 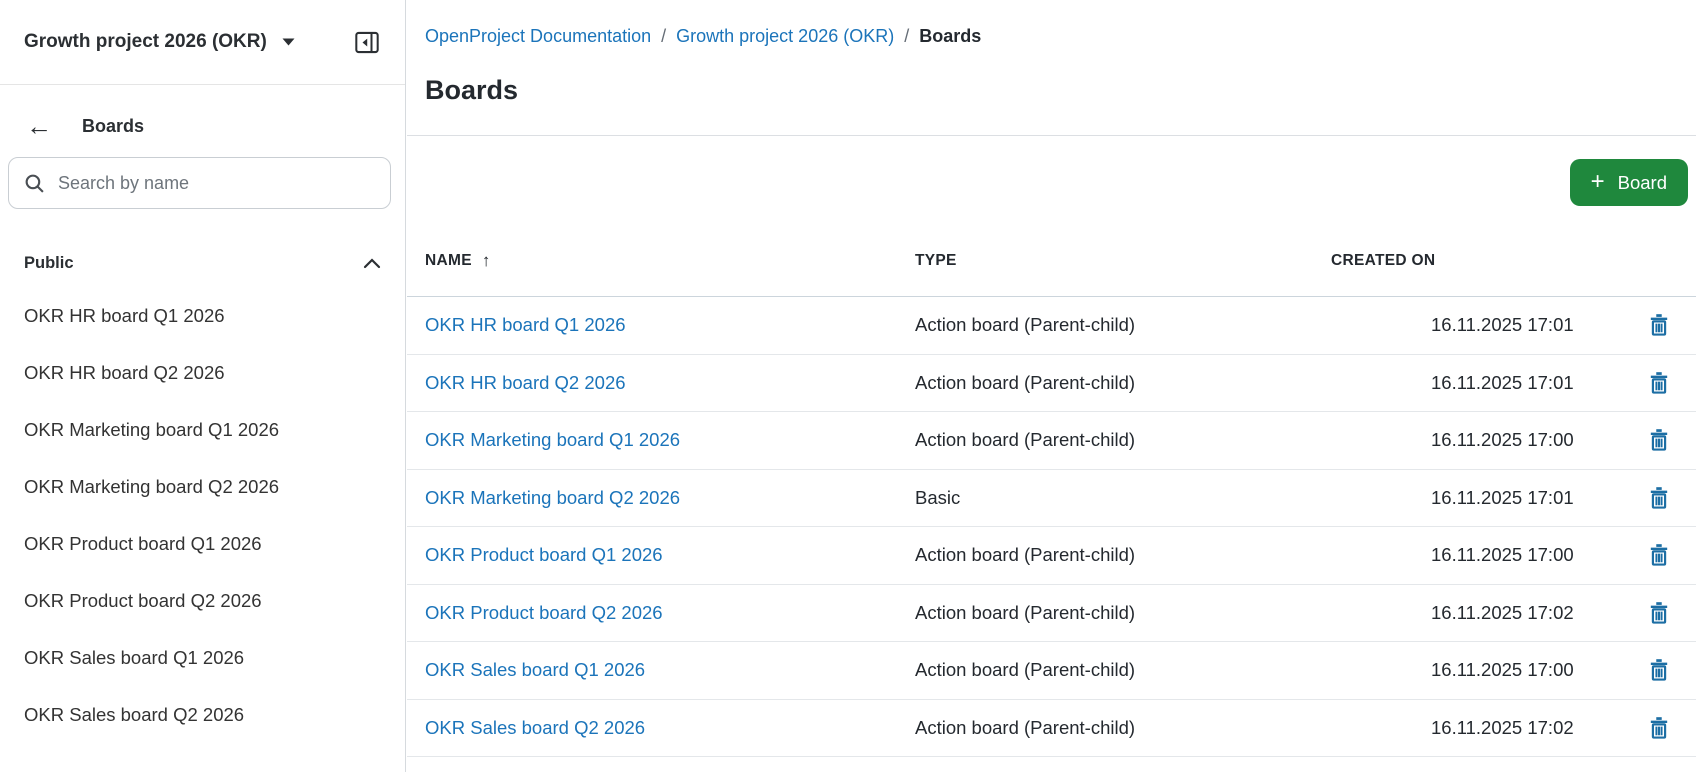 I want to click on sidebar-boards-title: Boards, so click(x=113, y=125).